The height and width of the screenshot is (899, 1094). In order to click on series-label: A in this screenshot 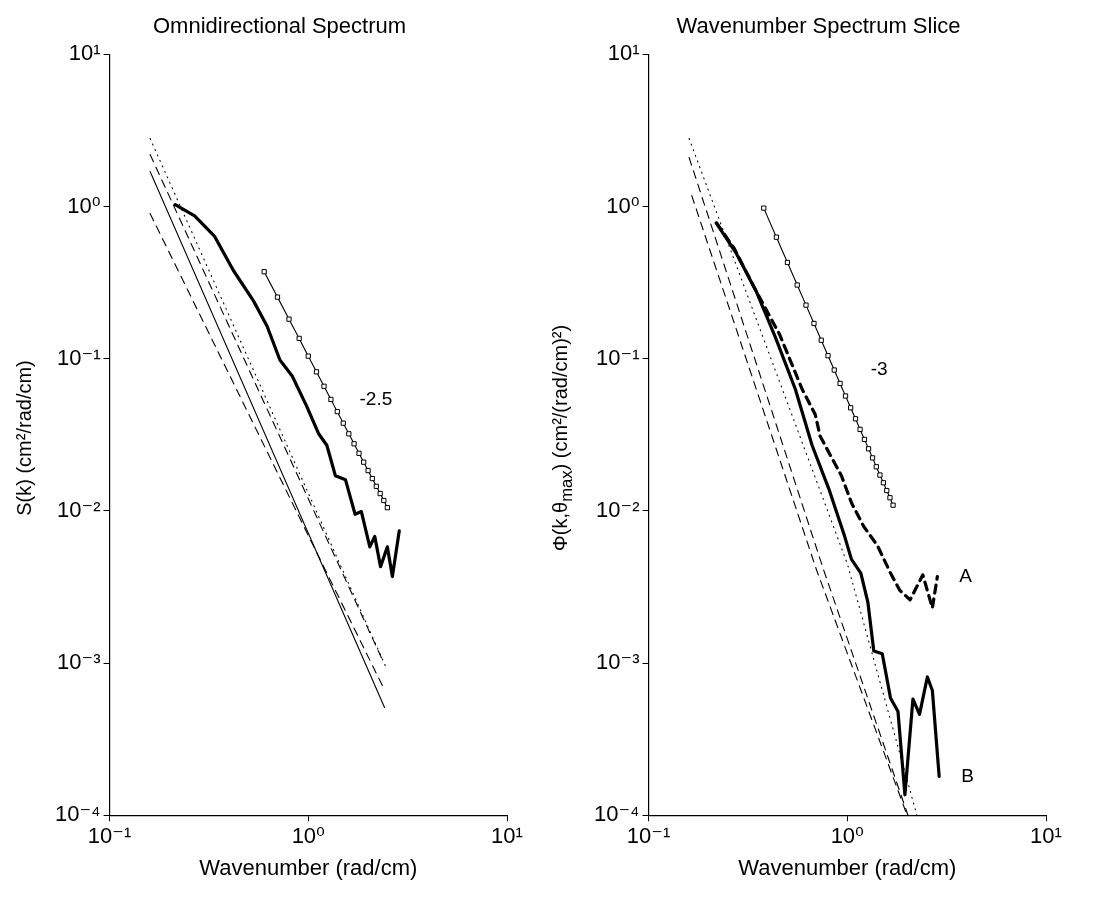, I will do `click(966, 575)`.